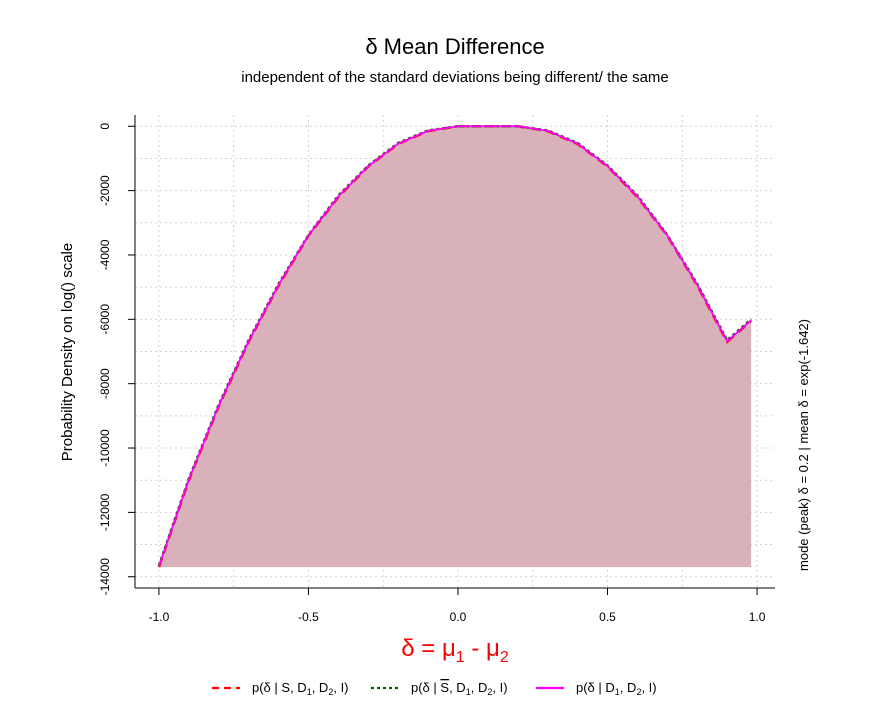  What do you see at coordinates (105, 383) in the screenshot?
I see `y-tick-label: -8000` at bounding box center [105, 383].